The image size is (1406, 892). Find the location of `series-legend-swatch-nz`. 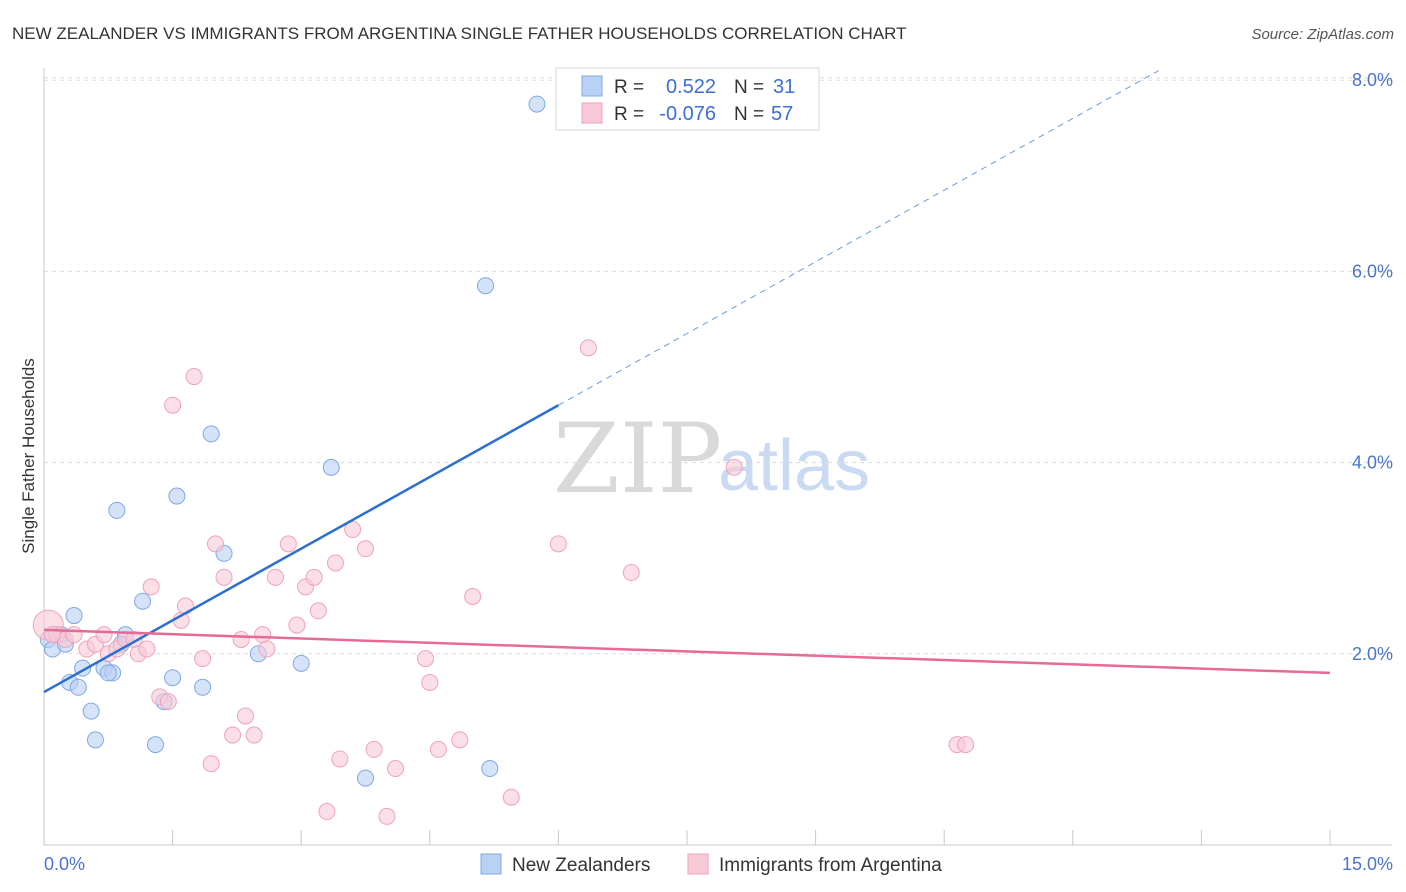

series-legend-swatch-nz is located at coordinates (491, 864).